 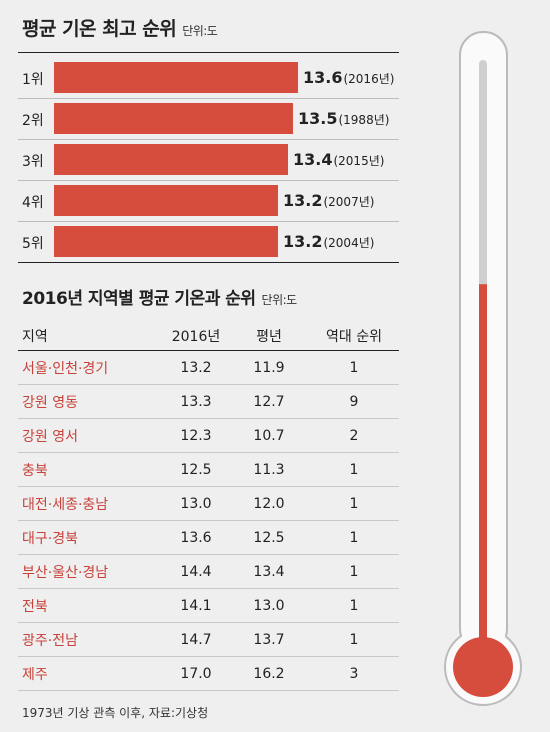 I want to click on bar-year: (2016년), so click(x=369, y=79).